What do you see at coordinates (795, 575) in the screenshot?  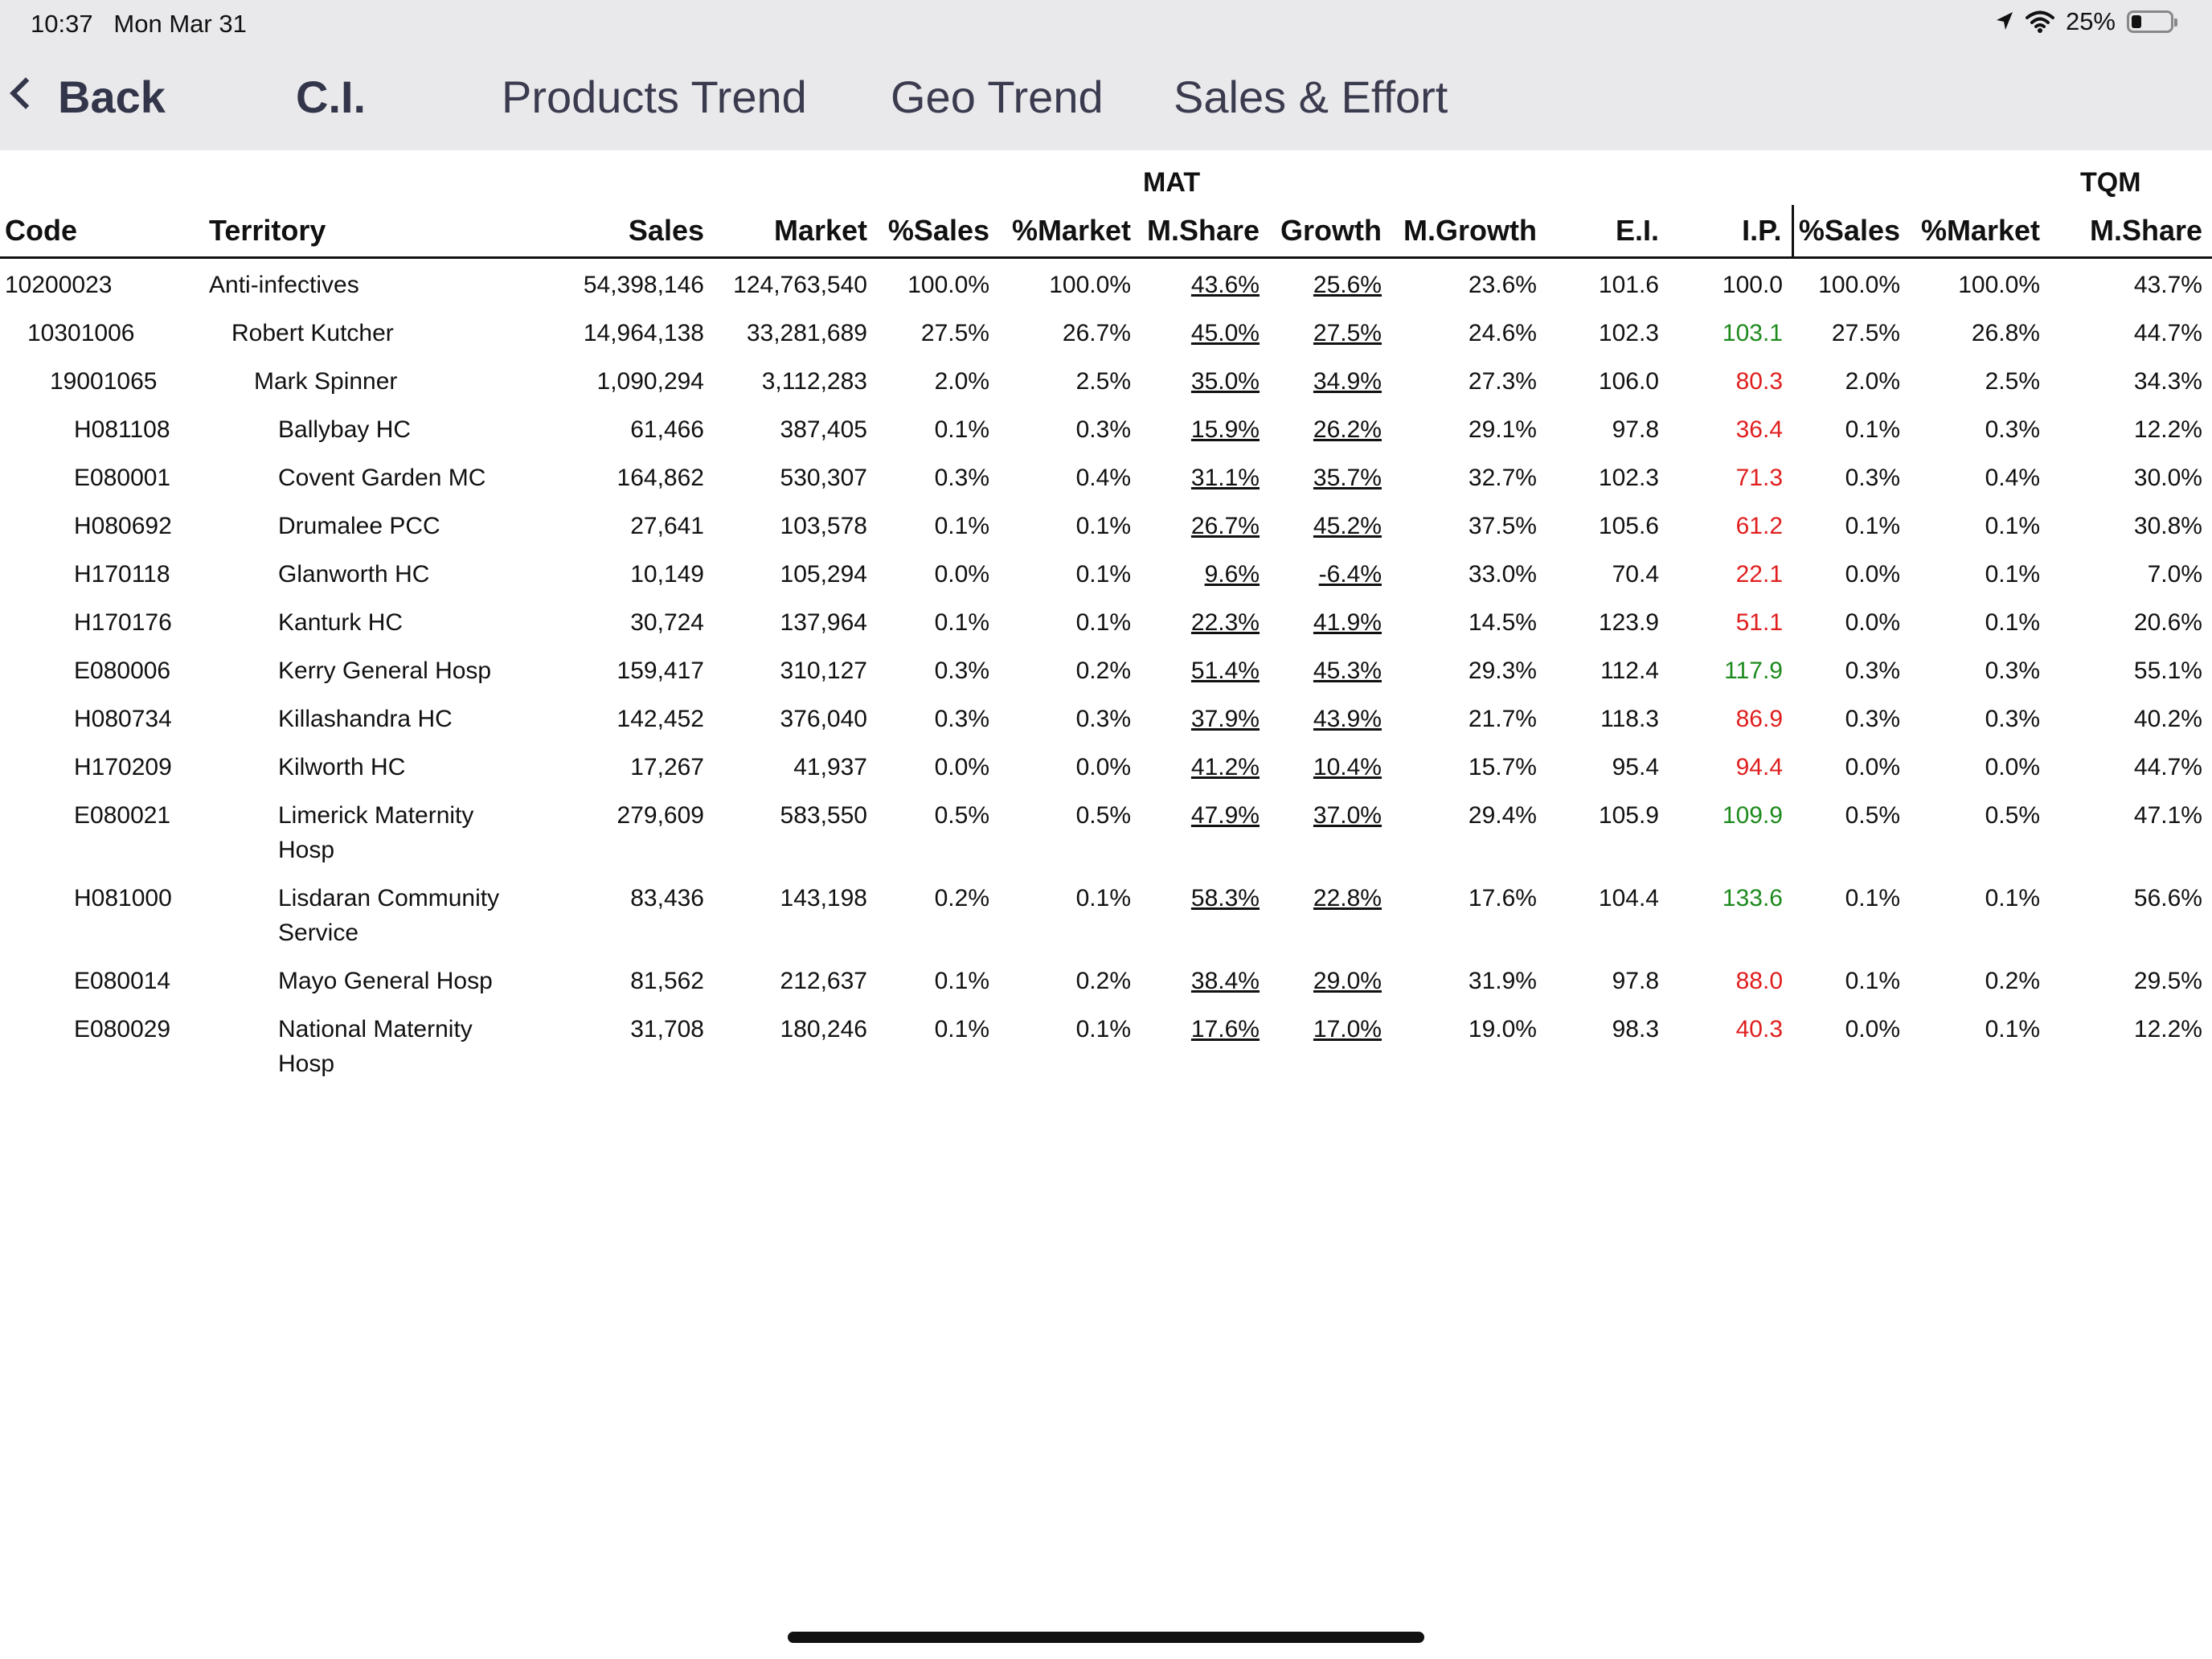 I see `cell-market: 105,294` at bounding box center [795, 575].